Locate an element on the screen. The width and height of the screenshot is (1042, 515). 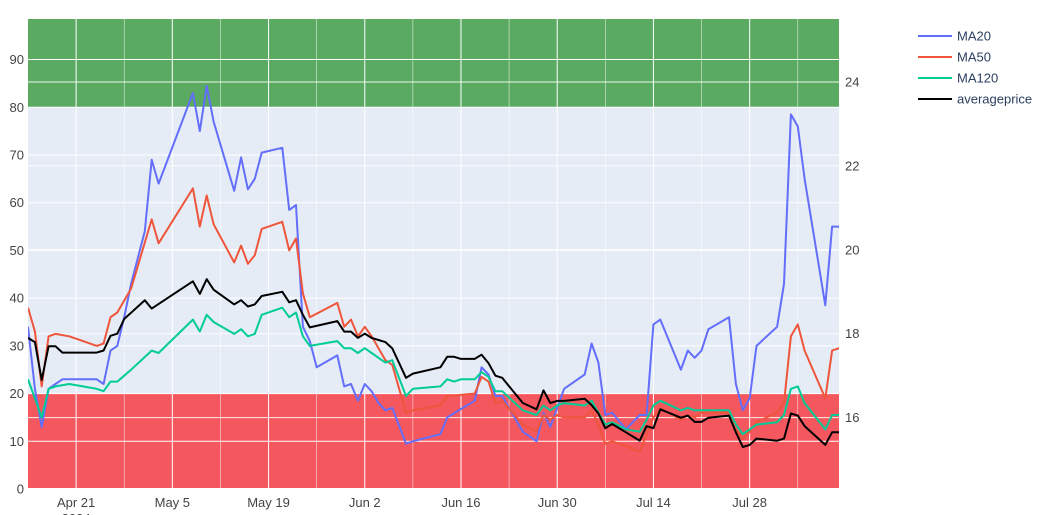
x-tick-label: Apr 21 is located at coordinates (76, 502).